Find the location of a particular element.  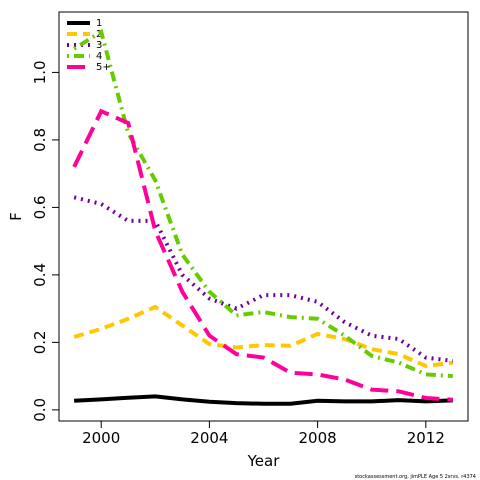

x-tick-label: 2004 is located at coordinates (209, 438).